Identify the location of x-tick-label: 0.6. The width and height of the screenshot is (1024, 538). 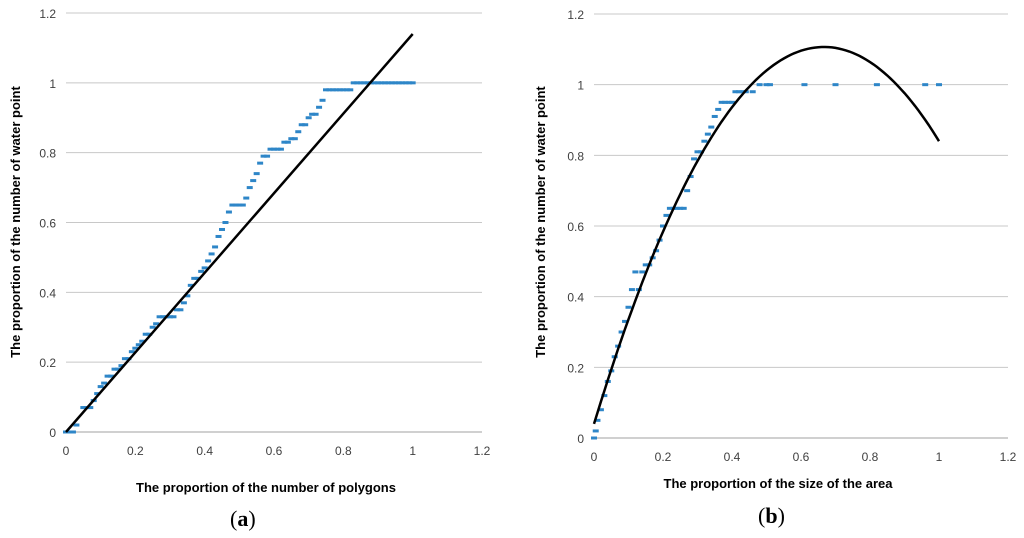
(274, 451).